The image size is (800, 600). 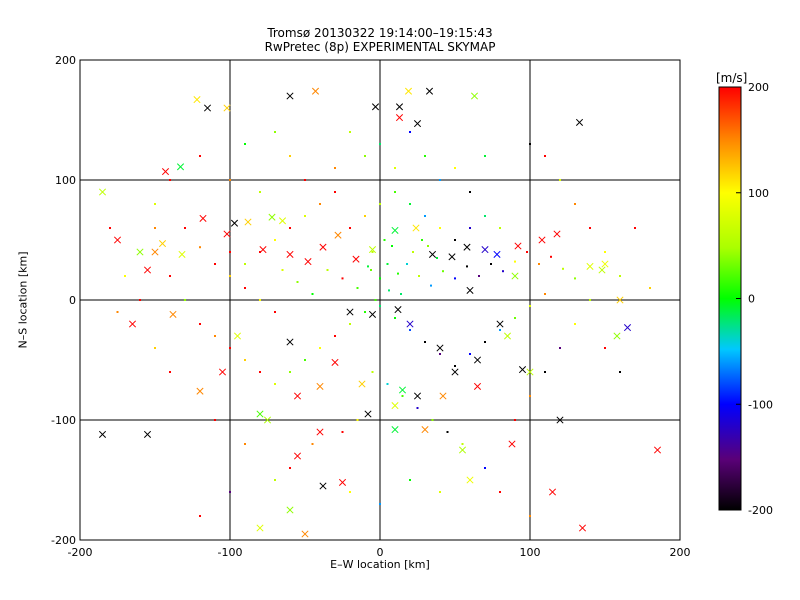 I want to click on colorbar-tick-label: -100, so click(x=760, y=404).